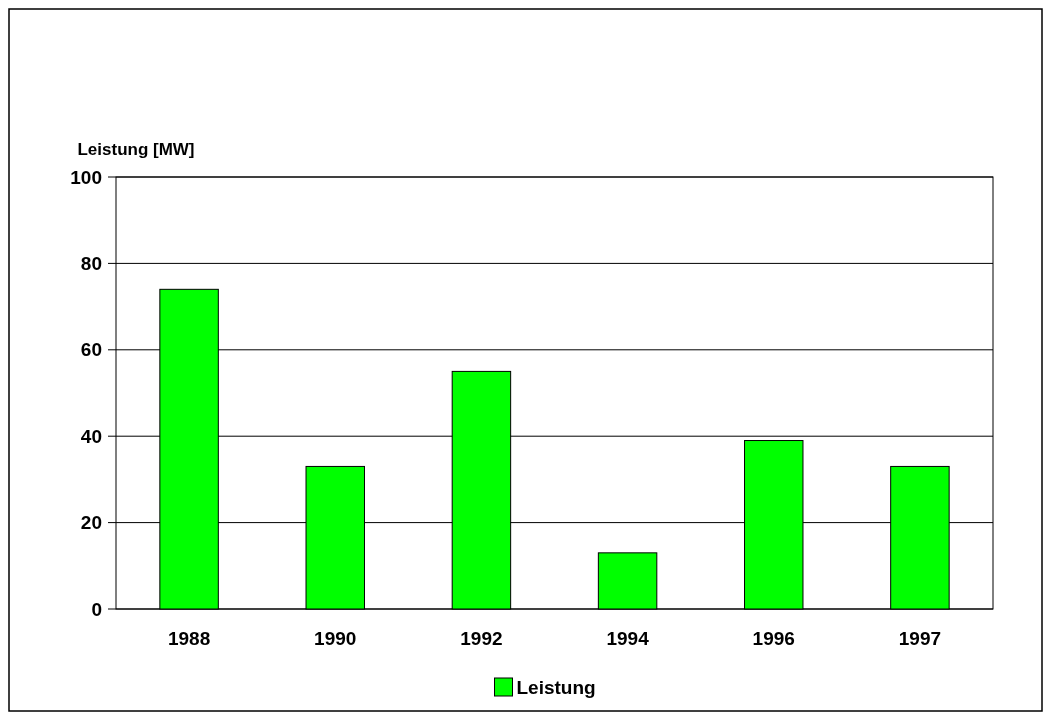  Describe the element at coordinates (91, 436) in the screenshot. I see `y-tick-label: 40` at that location.